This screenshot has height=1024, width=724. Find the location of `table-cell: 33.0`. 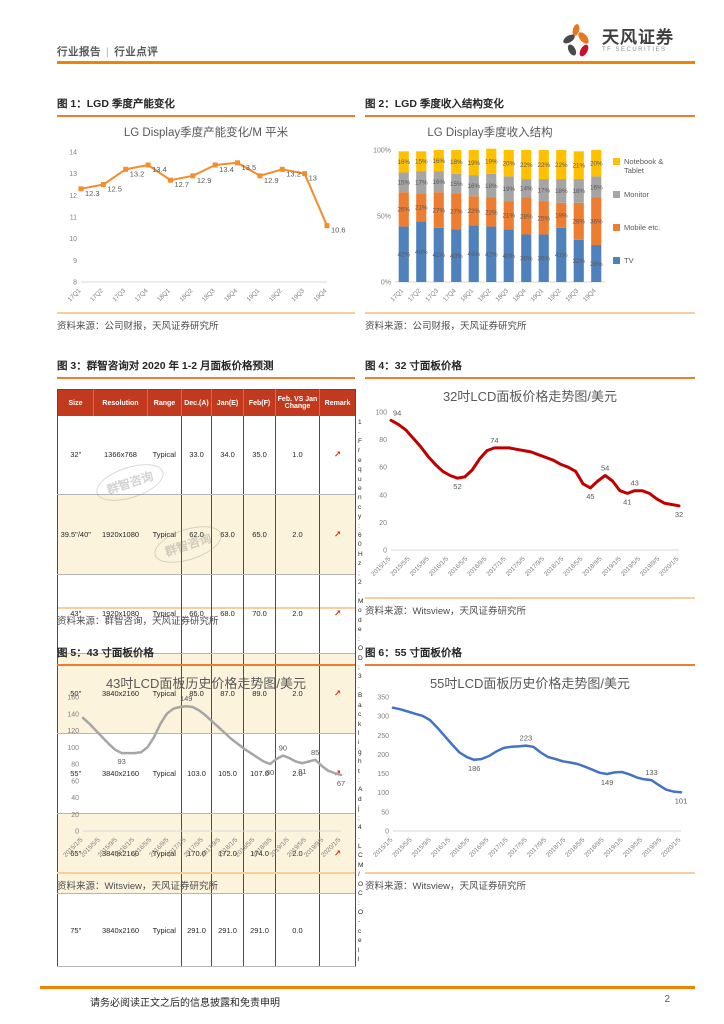

table-cell: 33.0 is located at coordinates (196, 455).